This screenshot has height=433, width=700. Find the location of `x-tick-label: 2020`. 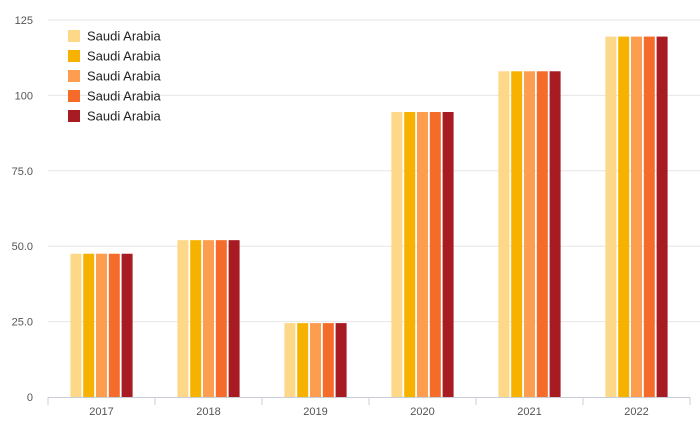

x-tick-label: 2020 is located at coordinates (422, 412).